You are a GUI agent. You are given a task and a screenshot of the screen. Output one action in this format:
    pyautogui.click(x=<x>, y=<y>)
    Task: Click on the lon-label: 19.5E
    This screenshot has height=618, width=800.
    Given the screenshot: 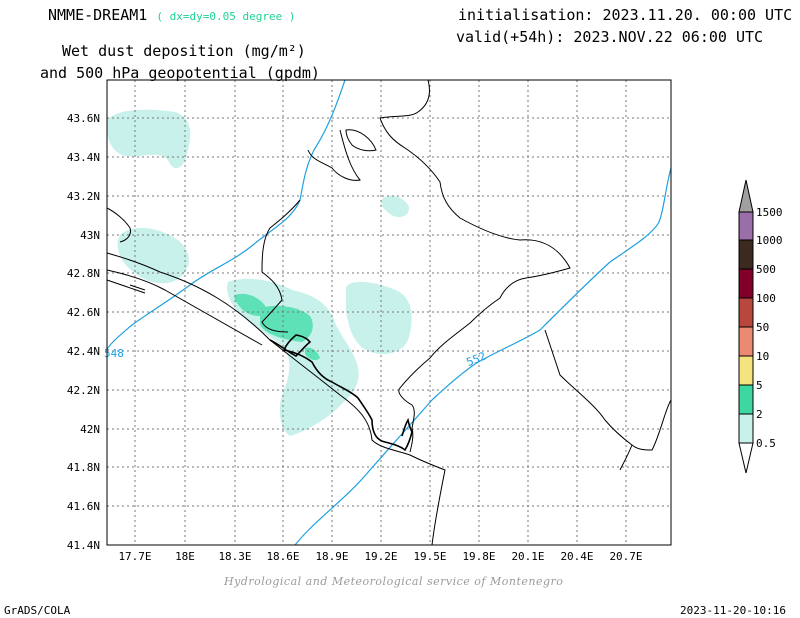 What is the action you would take?
    pyautogui.click(x=429, y=556)
    